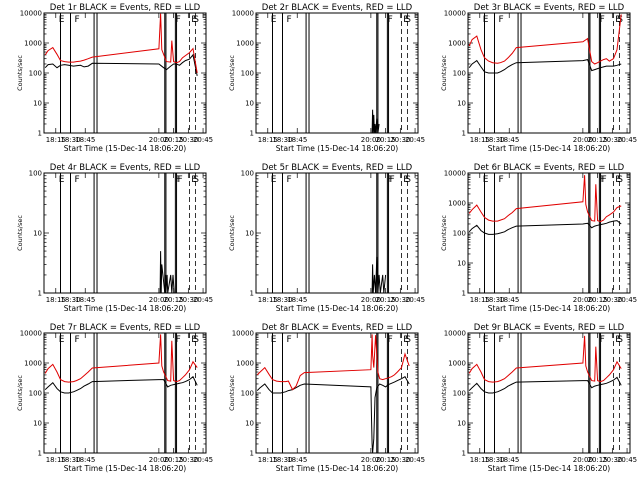  Describe the element at coordinates (337, 8) in the screenshot. I see `panel-title: Det 2r BLACK = Events, RED = LLD` at that location.